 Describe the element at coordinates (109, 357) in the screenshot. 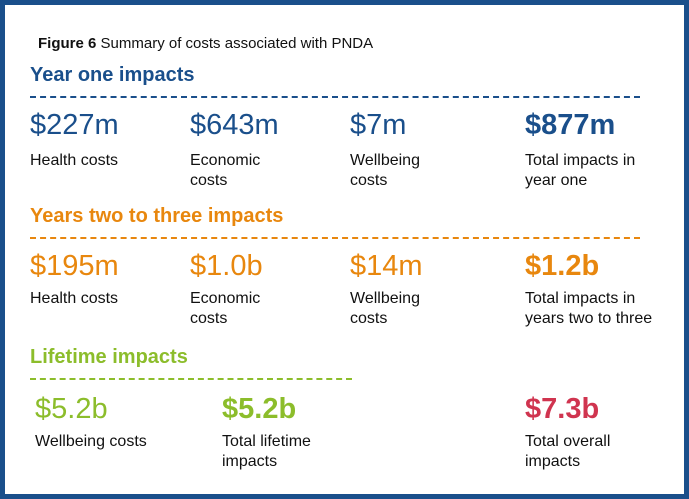

I see `section-title-lifetime: Lifetime impacts` at that location.